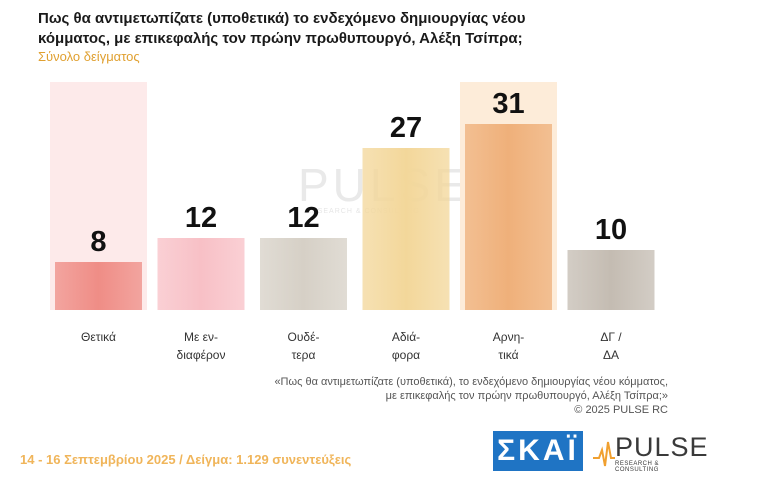 This screenshot has width=768, height=498. Describe the element at coordinates (611, 337) in the screenshot. I see `category-label-5-0: ΔΓ /` at that location.